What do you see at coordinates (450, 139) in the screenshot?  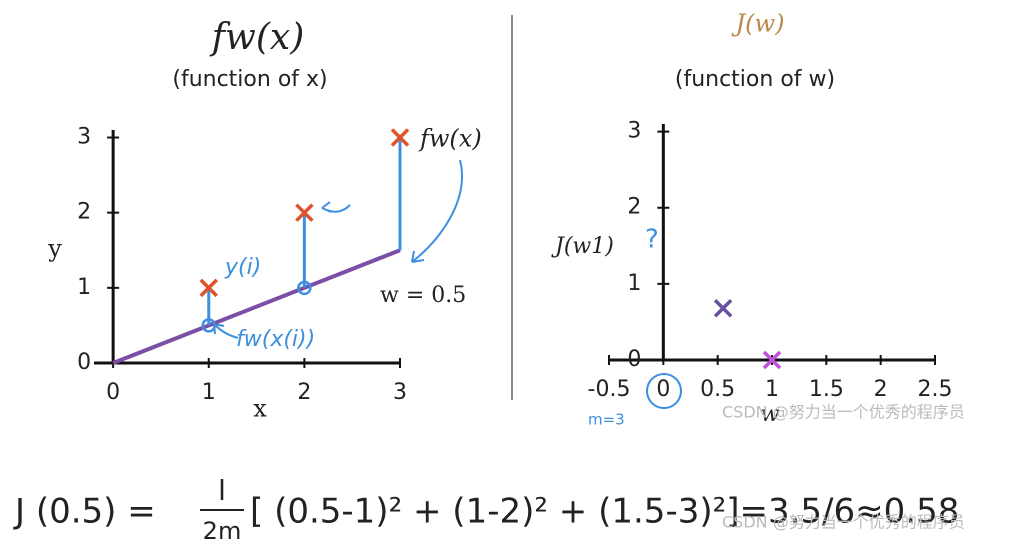 I see `annotation: fw(x)` at bounding box center [450, 139].